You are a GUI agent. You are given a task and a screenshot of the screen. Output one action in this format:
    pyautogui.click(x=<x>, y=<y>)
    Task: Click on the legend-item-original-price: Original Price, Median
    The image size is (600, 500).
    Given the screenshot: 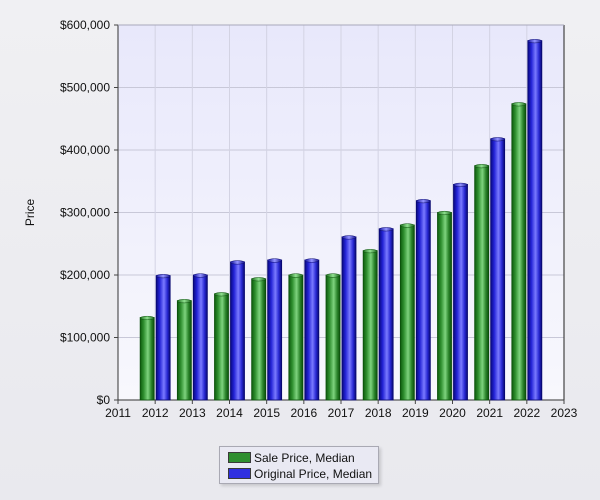 What is the action you would take?
    pyautogui.click(x=300, y=473)
    